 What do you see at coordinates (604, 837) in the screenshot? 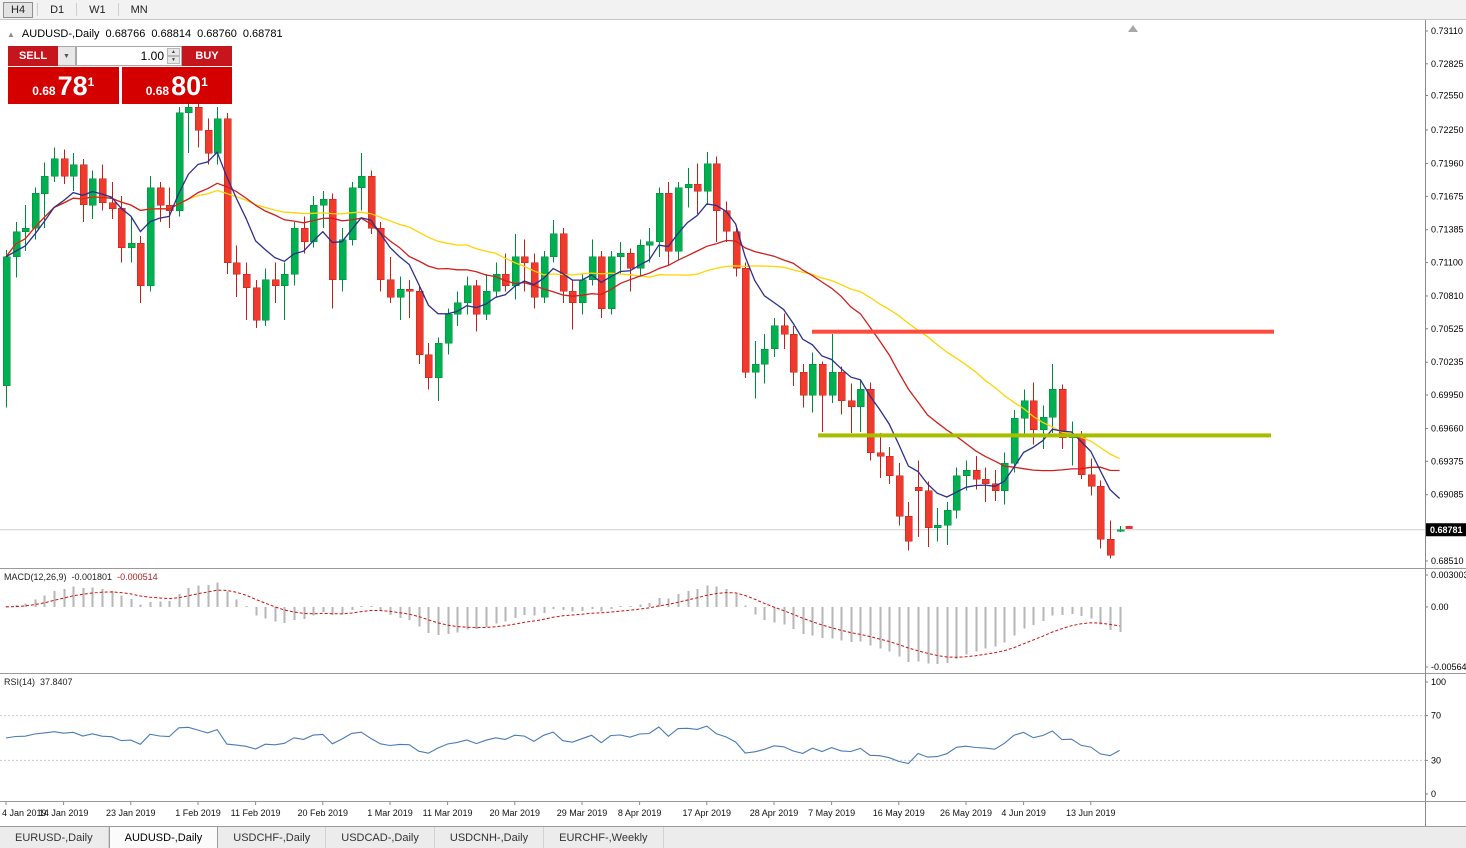
I see `tab-eurchf-weekly: EURCHF-,Weekly` at bounding box center [604, 837].